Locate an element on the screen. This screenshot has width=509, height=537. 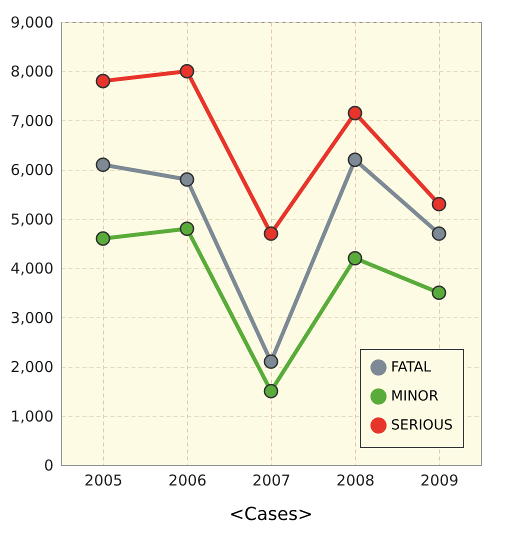
legend-label: MINOR is located at coordinates (415, 396).